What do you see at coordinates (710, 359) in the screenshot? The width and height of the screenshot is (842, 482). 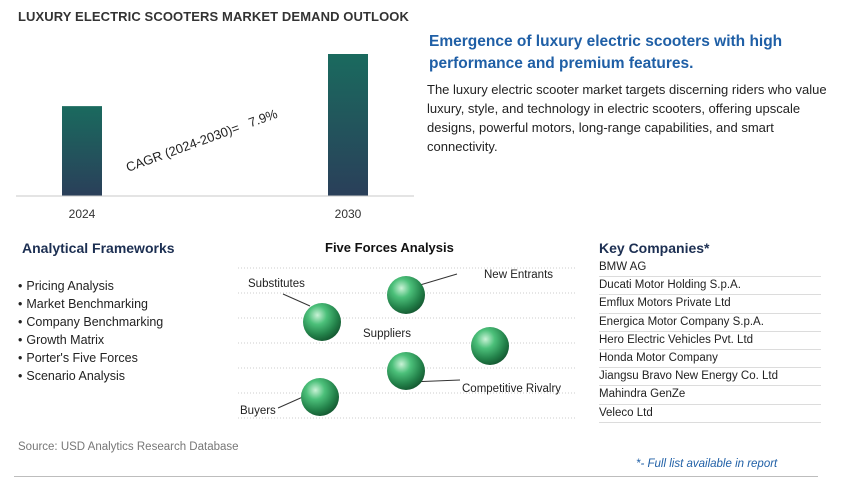 I see `list-item: Honda Motor Company` at bounding box center [710, 359].